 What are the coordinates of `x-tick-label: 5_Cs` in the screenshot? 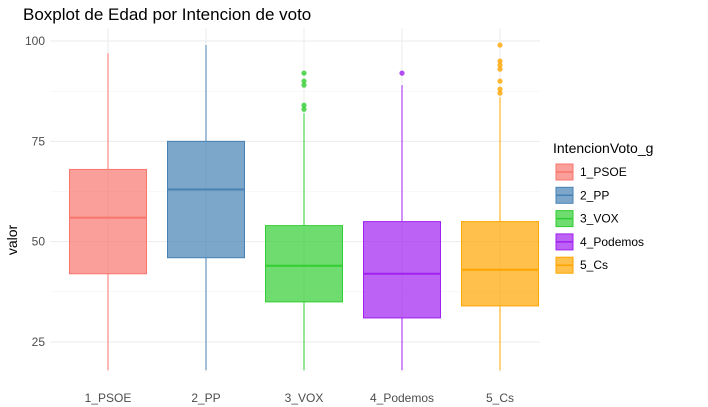 It's located at (500, 398).